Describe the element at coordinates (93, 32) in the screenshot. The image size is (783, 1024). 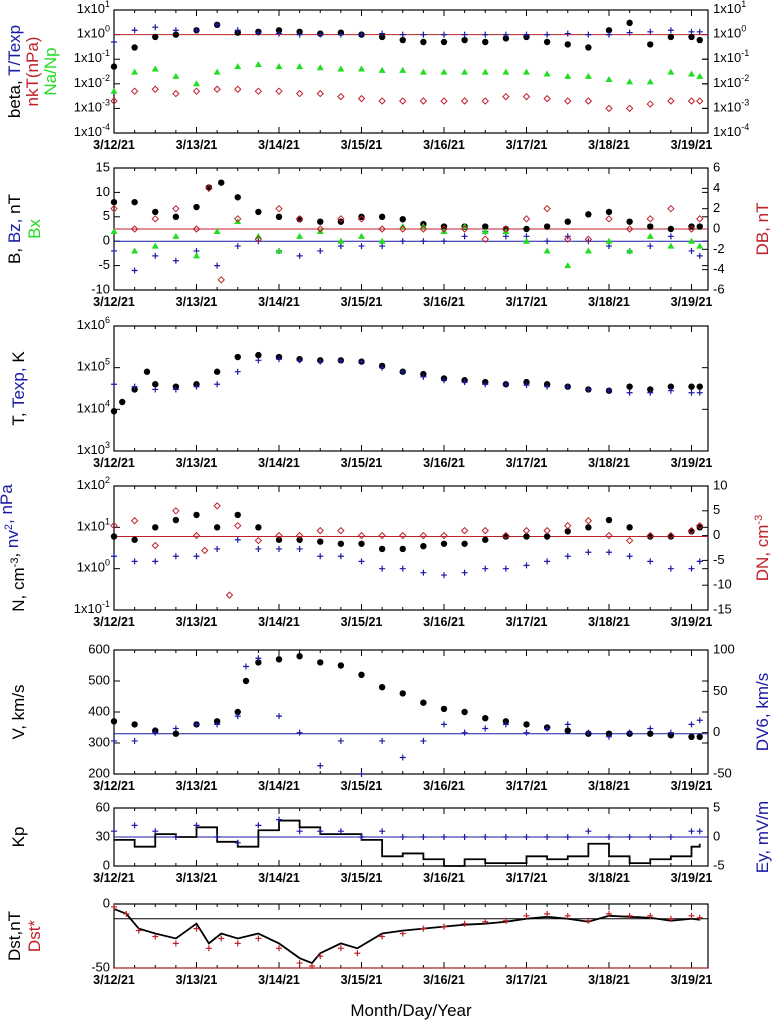
I see `y-tick-label: 1x100` at that location.